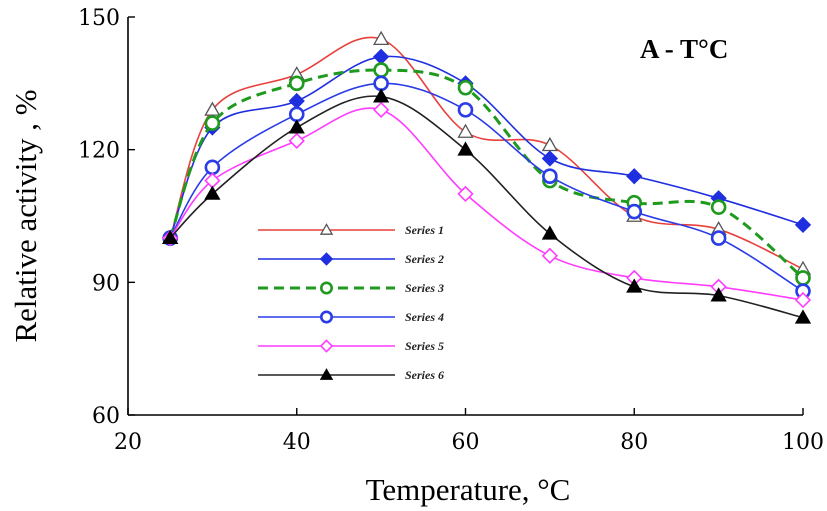  Describe the element at coordinates (424, 230) in the screenshot. I see `legend-entry: Series 1` at that location.